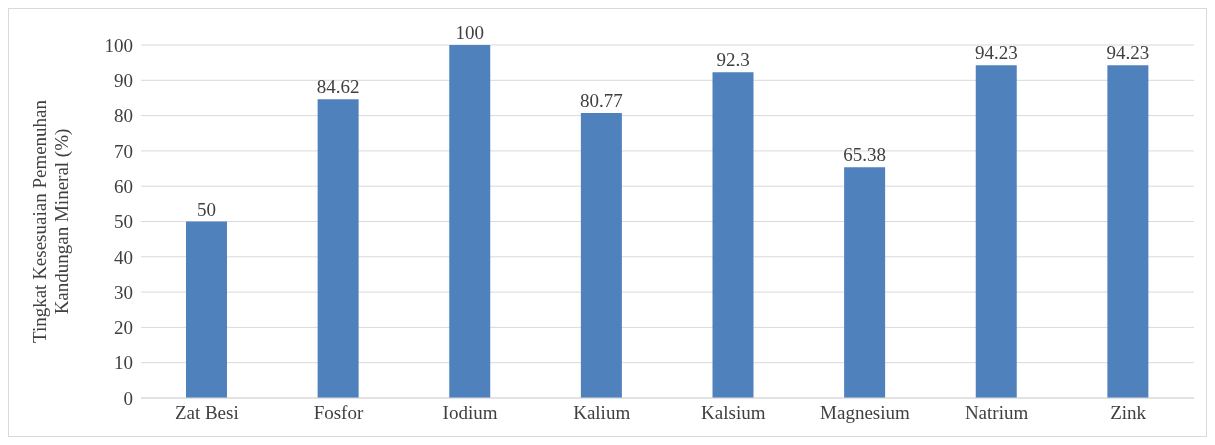  What do you see at coordinates (470, 413) in the screenshot?
I see `x-tick-label: Iodium` at bounding box center [470, 413].